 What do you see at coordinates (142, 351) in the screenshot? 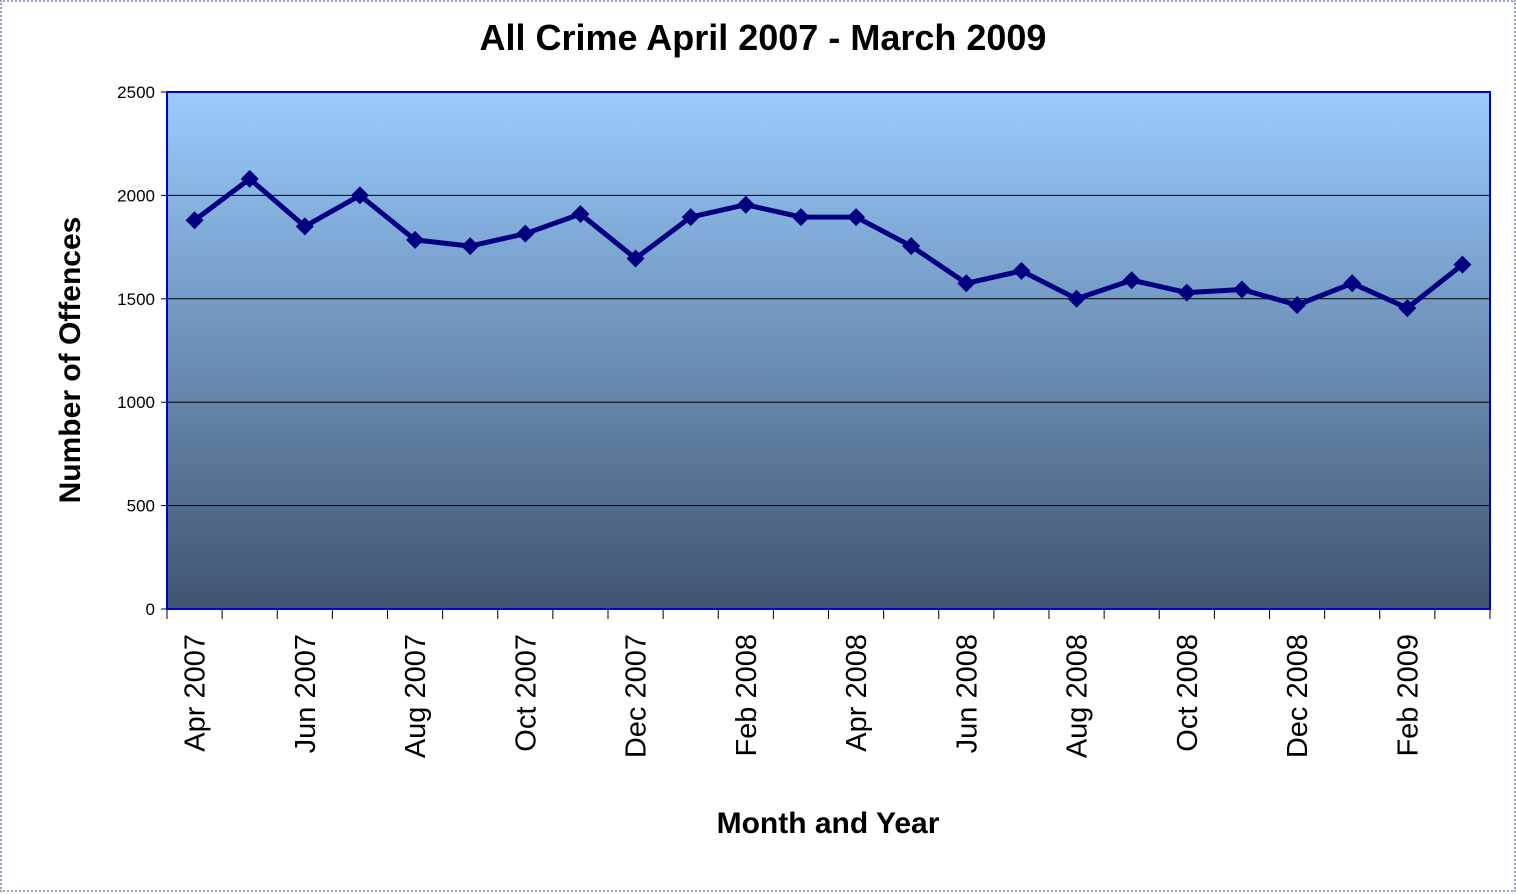
I see `y-axis-ticks: 0 500 1000 1500 2000 2500` at bounding box center [142, 351].